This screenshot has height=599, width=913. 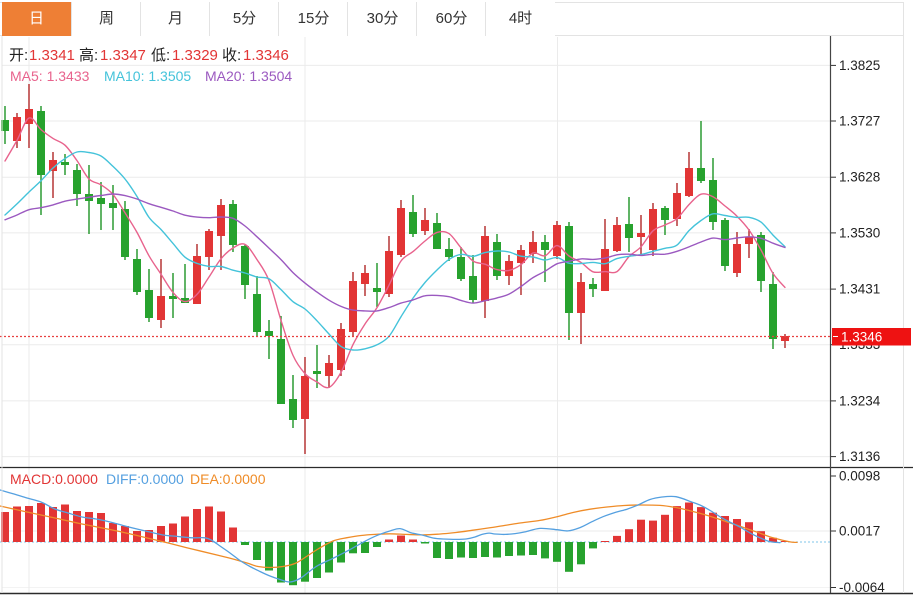 What do you see at coordinates (147, 76) in the screenshot?
I see `svg-text: MA10: 1.3505` at bounding box center [147, 76].